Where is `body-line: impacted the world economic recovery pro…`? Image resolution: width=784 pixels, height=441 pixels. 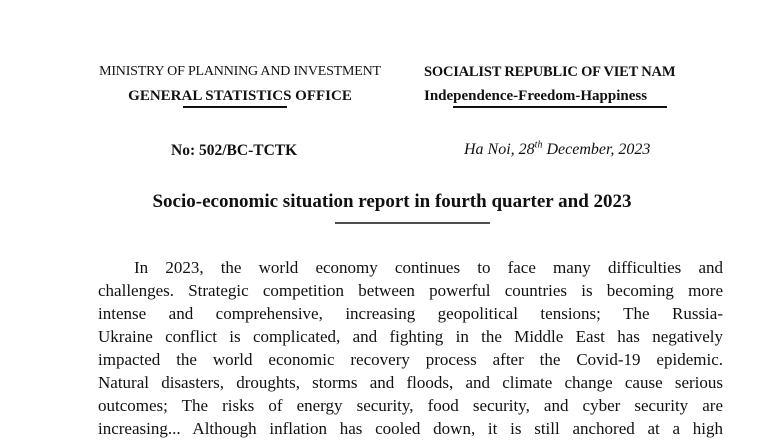
body-line: impacted the world economic recovery pro… is located at coordinates (410, 359).